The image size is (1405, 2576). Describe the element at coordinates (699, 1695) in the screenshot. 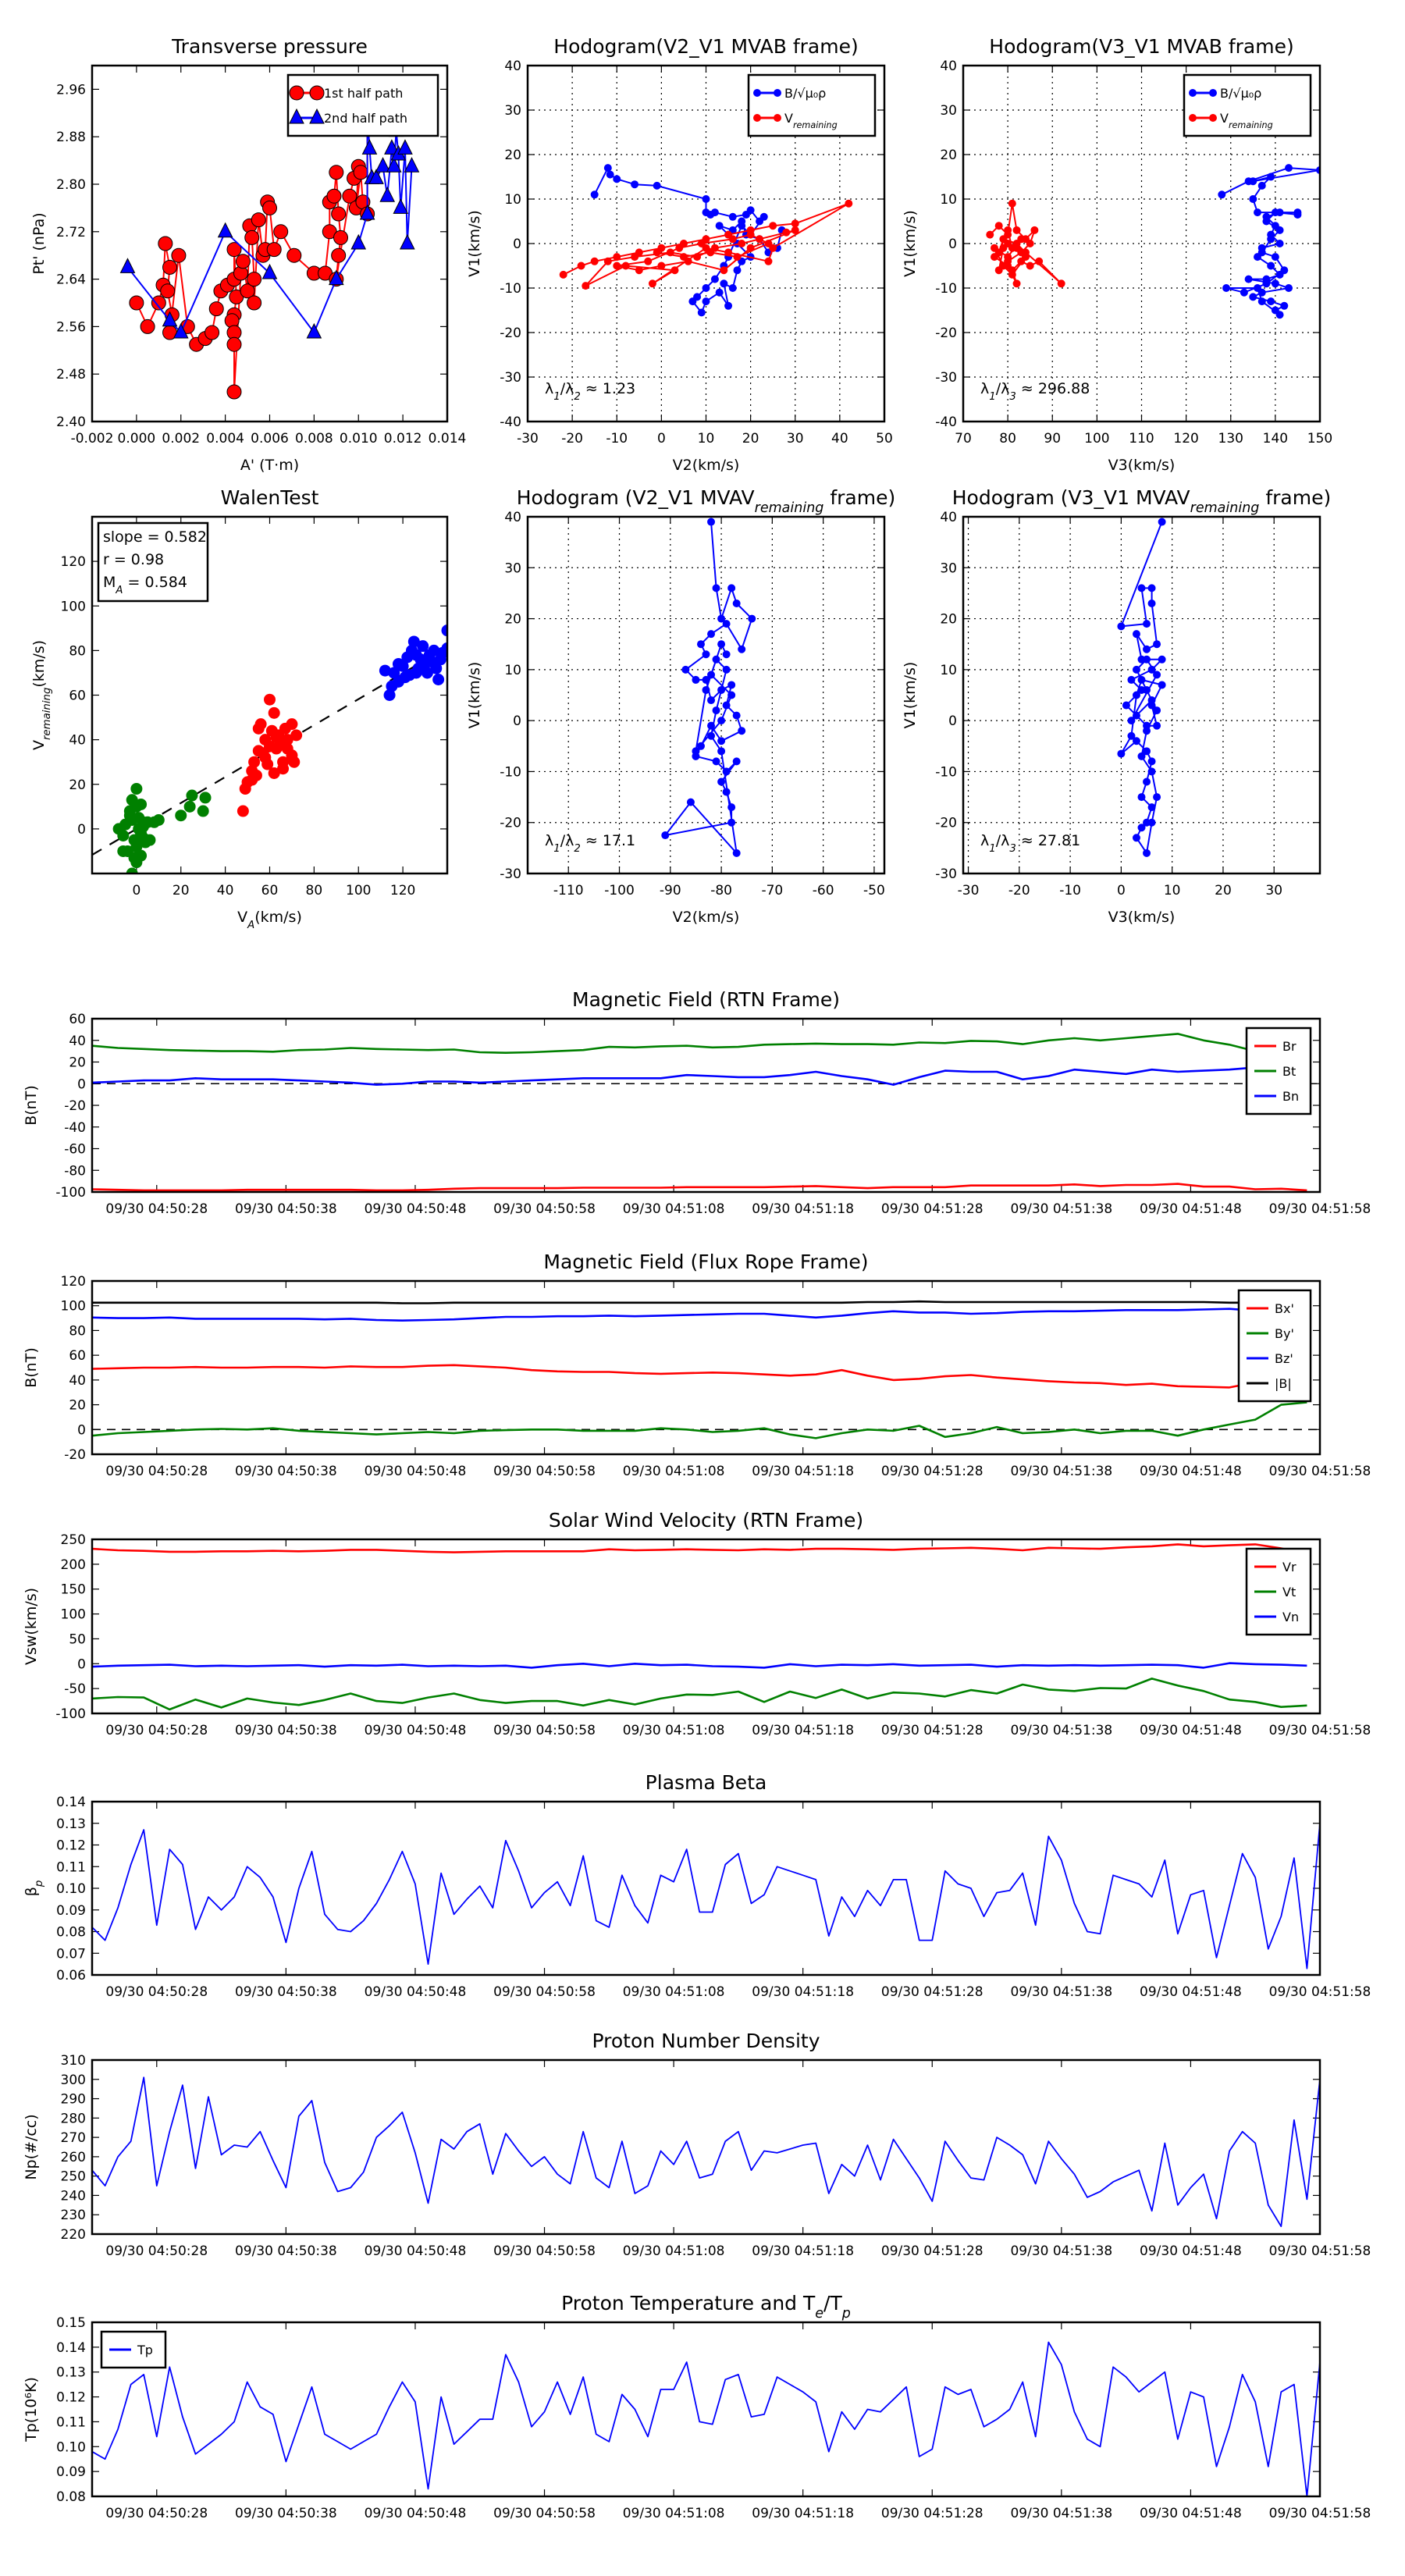

I see `vt-series-line` at that location.